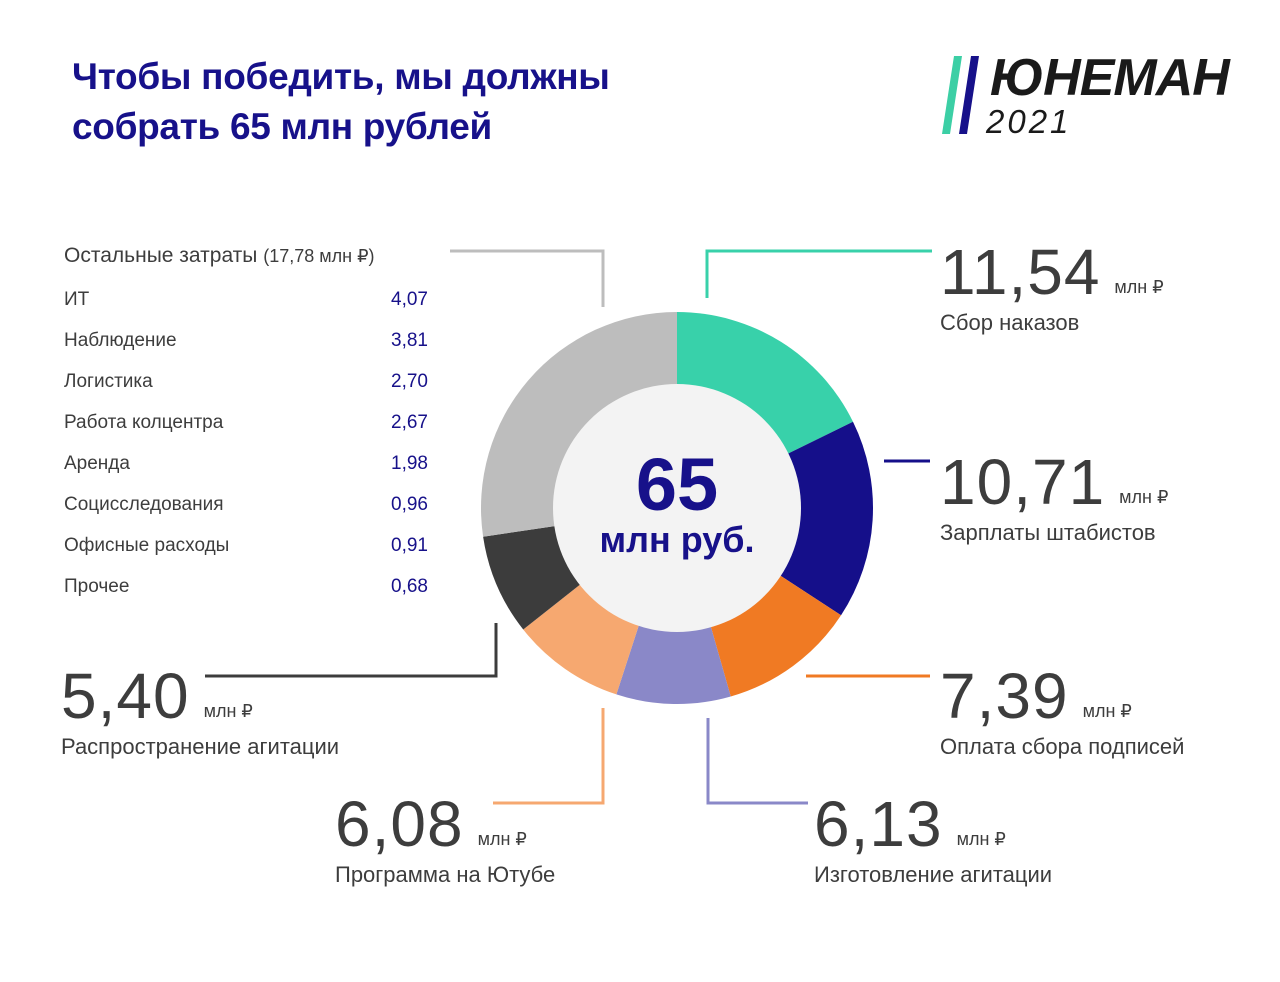 The image size is (1280, 982). I want to click on callout-nakazy: 11,54 млн ₽ Сбор наказов, so click(1052, 288).